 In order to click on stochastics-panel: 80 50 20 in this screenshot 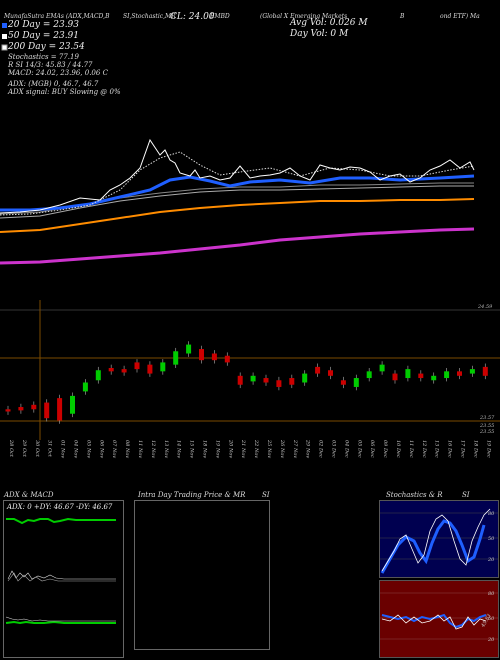, I will do `click(439, 539)`.